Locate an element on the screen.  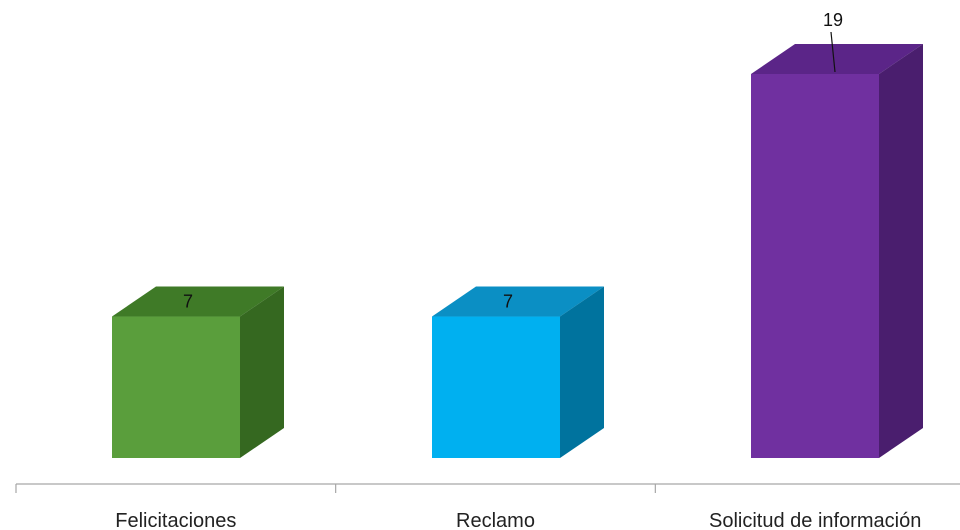
bar-felicitaciones is located at coordinates (198, 372).